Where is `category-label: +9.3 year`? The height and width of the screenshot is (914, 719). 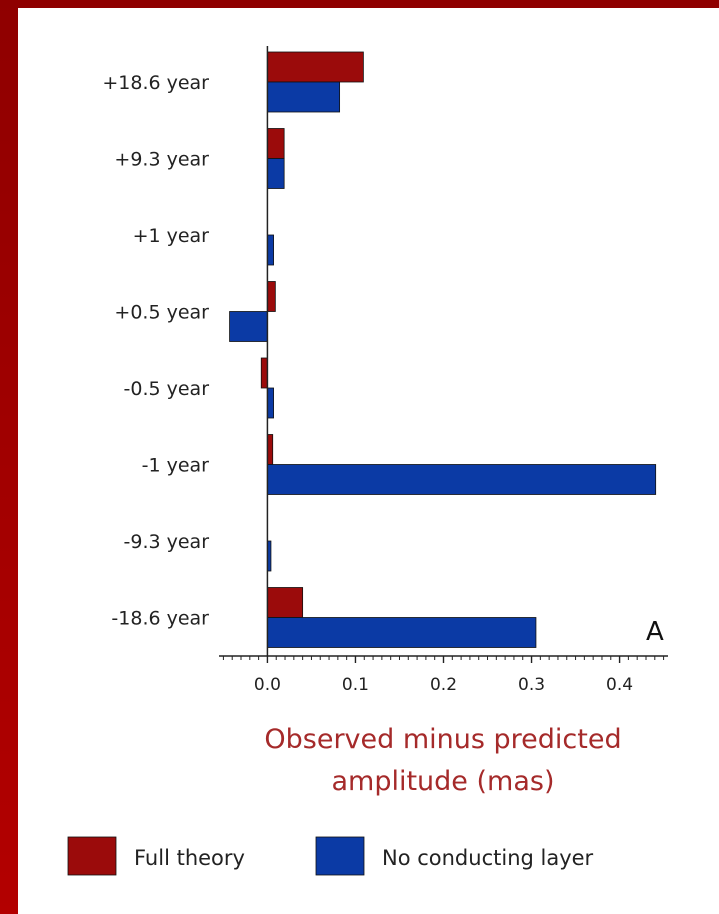 category-label: +9.3 year is located at coordinates (161, 160).